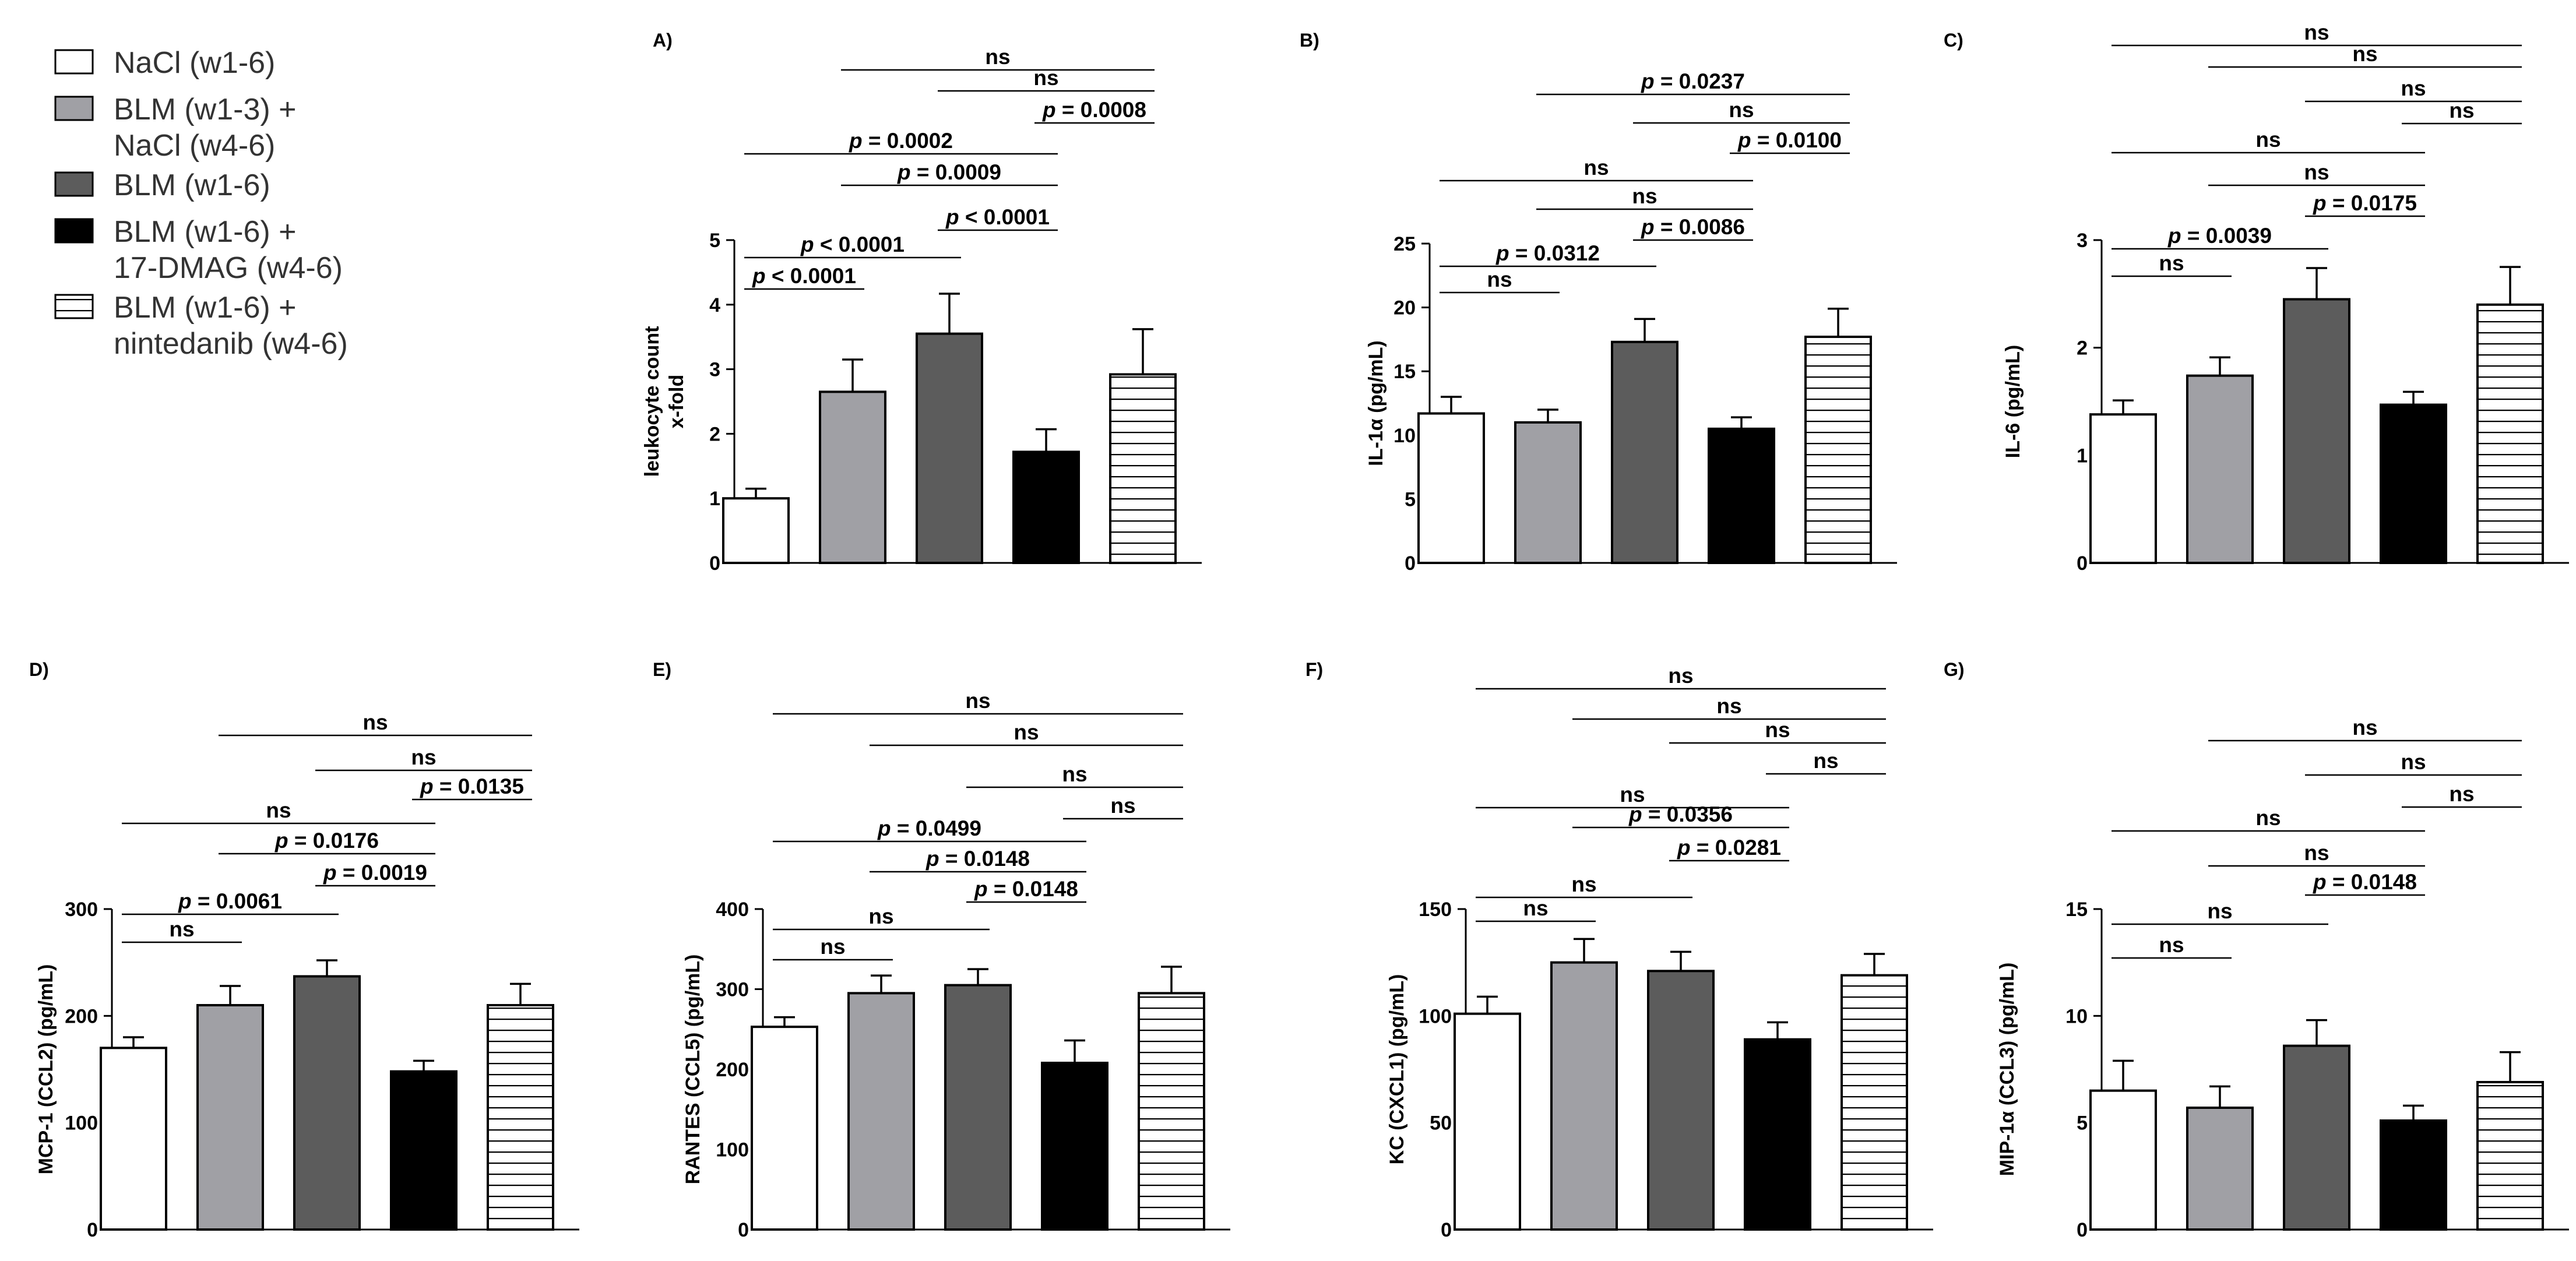  What do you see at coordinates (662, 669) in the screenshot?
I see `panel-letter: E)` at bounding box center [662, 669].